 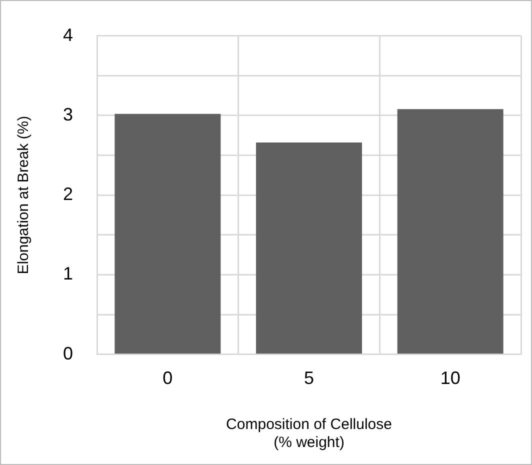 What do you see at coordinates (23, 195) in the screenshot?
I see `y-axis-title: Elongation at Break (%)` at bounding box center [23, 195].